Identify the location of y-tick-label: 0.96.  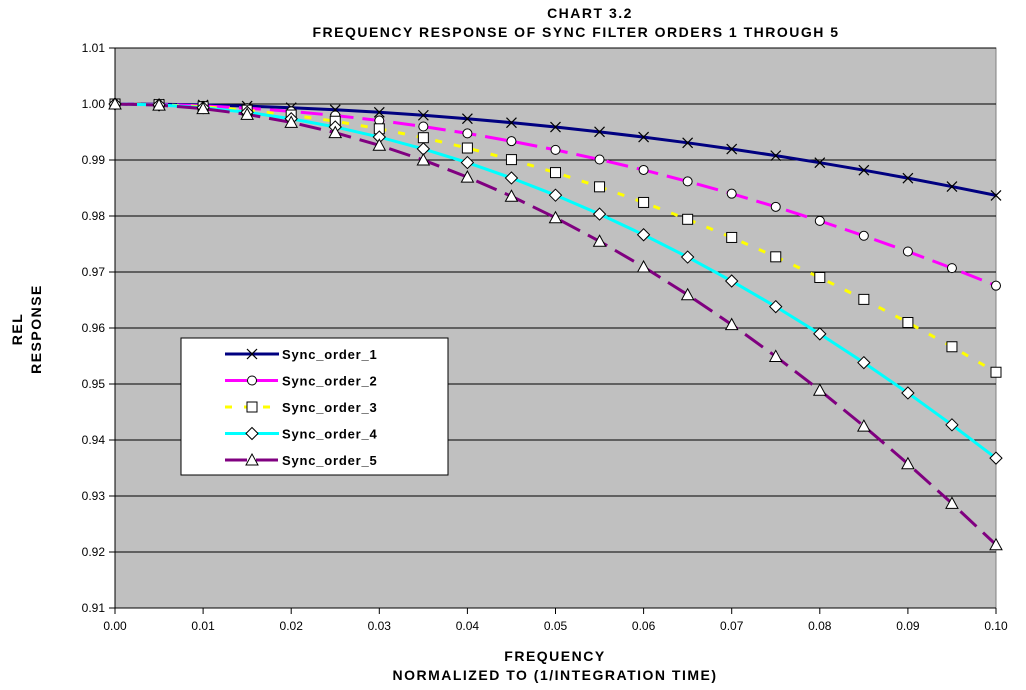
(94, 328).